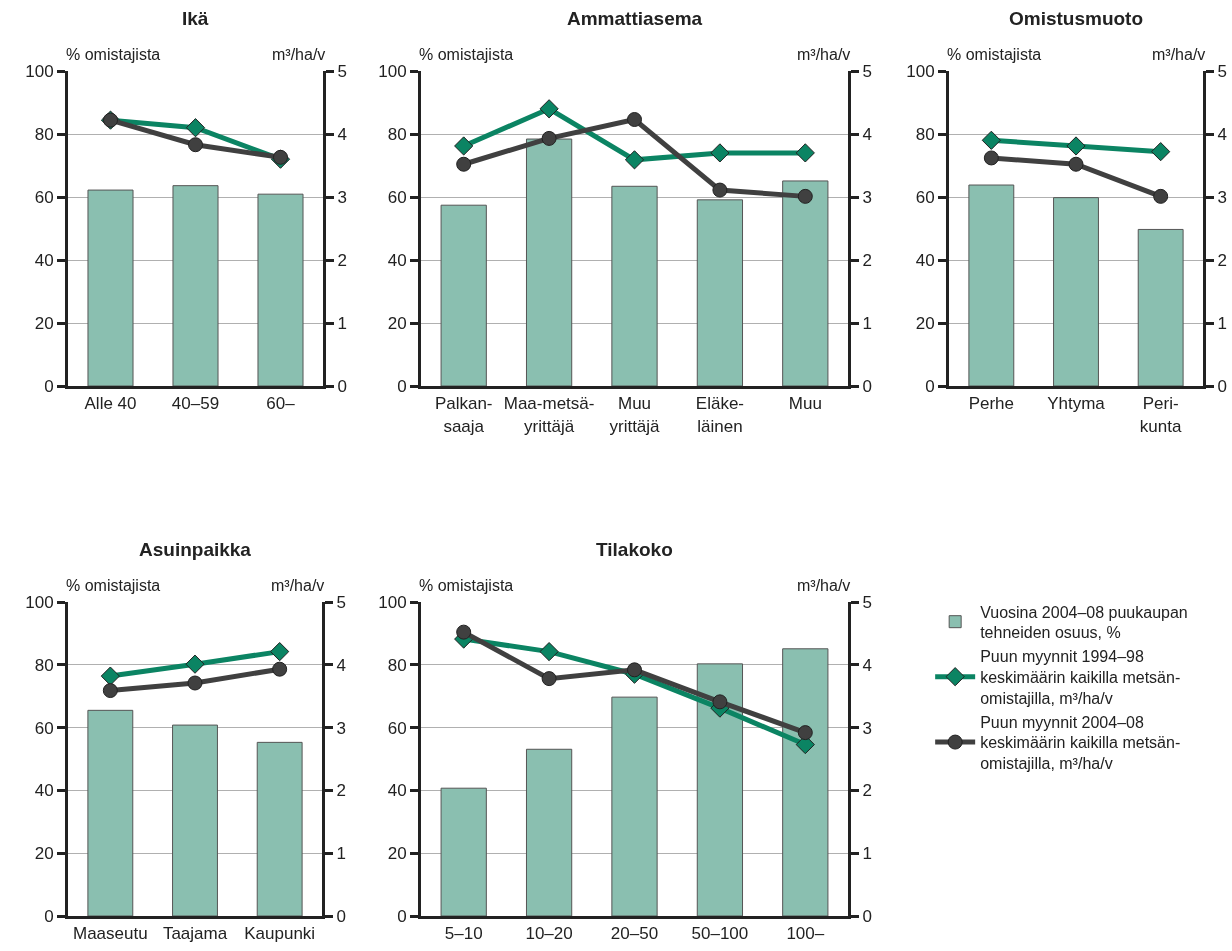 This screenshot has width=1232, height=951. Describe the element at coordinates (1076, 404) in the screenshot. I see `x-tick-label: Yhtyma` at that location.